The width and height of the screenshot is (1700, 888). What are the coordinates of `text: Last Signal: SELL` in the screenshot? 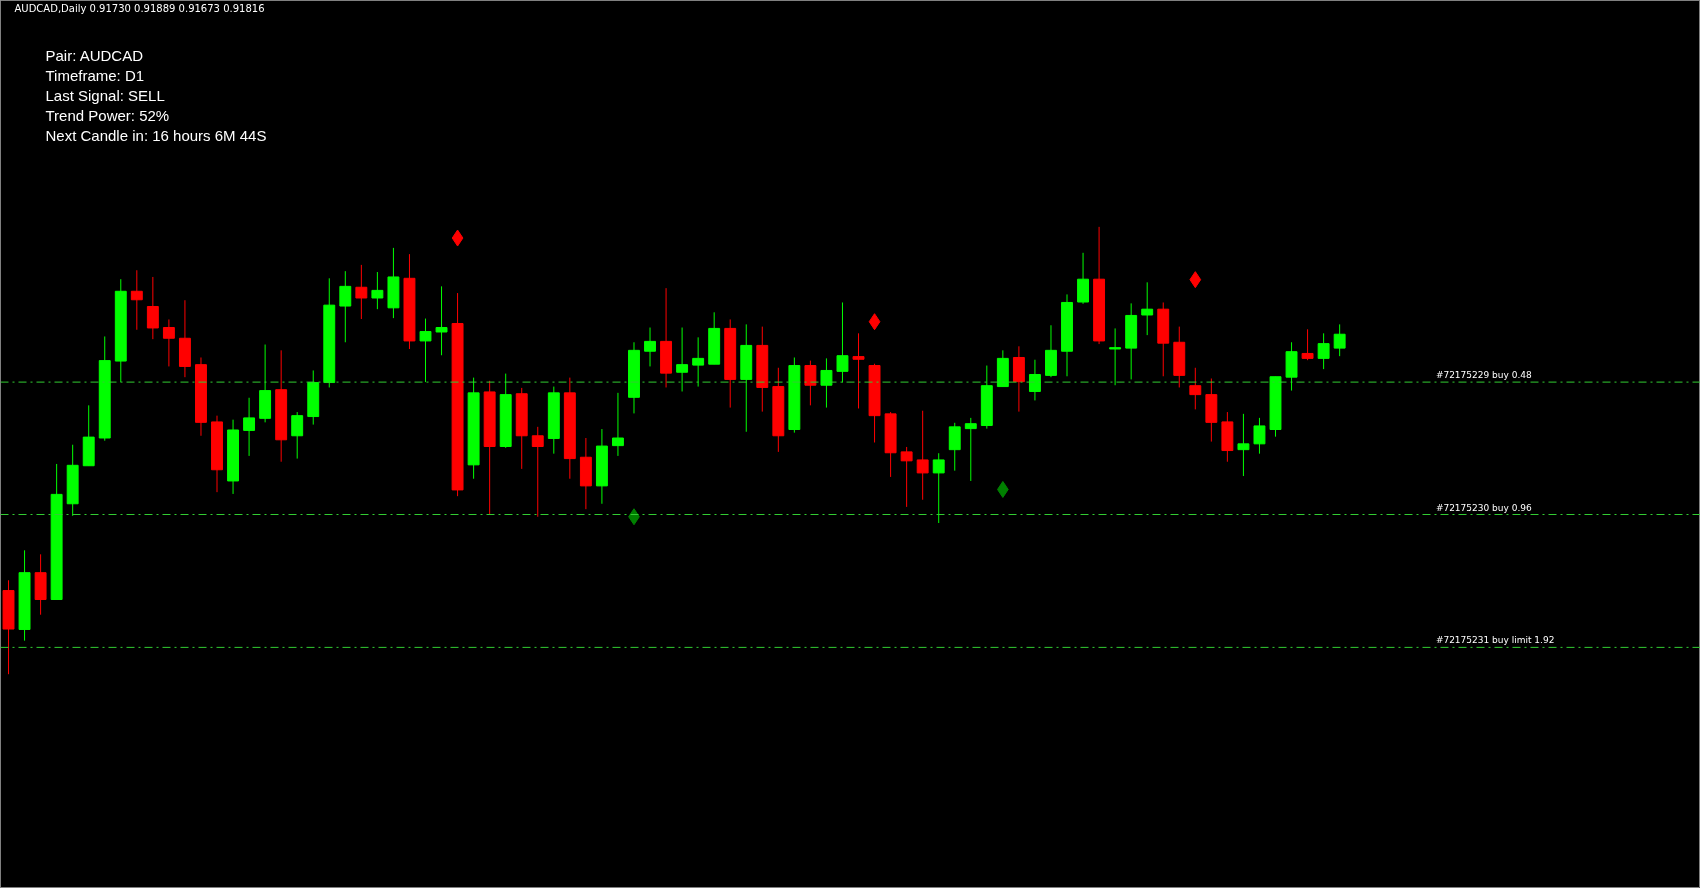 It's located at (105, 95).